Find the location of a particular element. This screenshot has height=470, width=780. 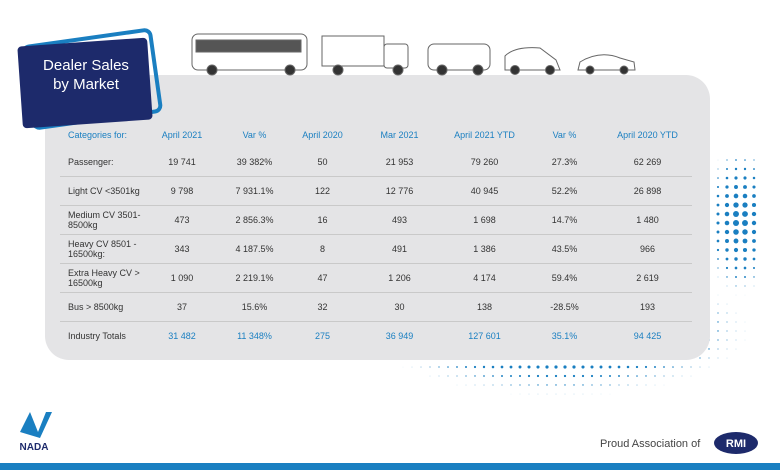

cell: 37 is located at coordinates (182, 307).